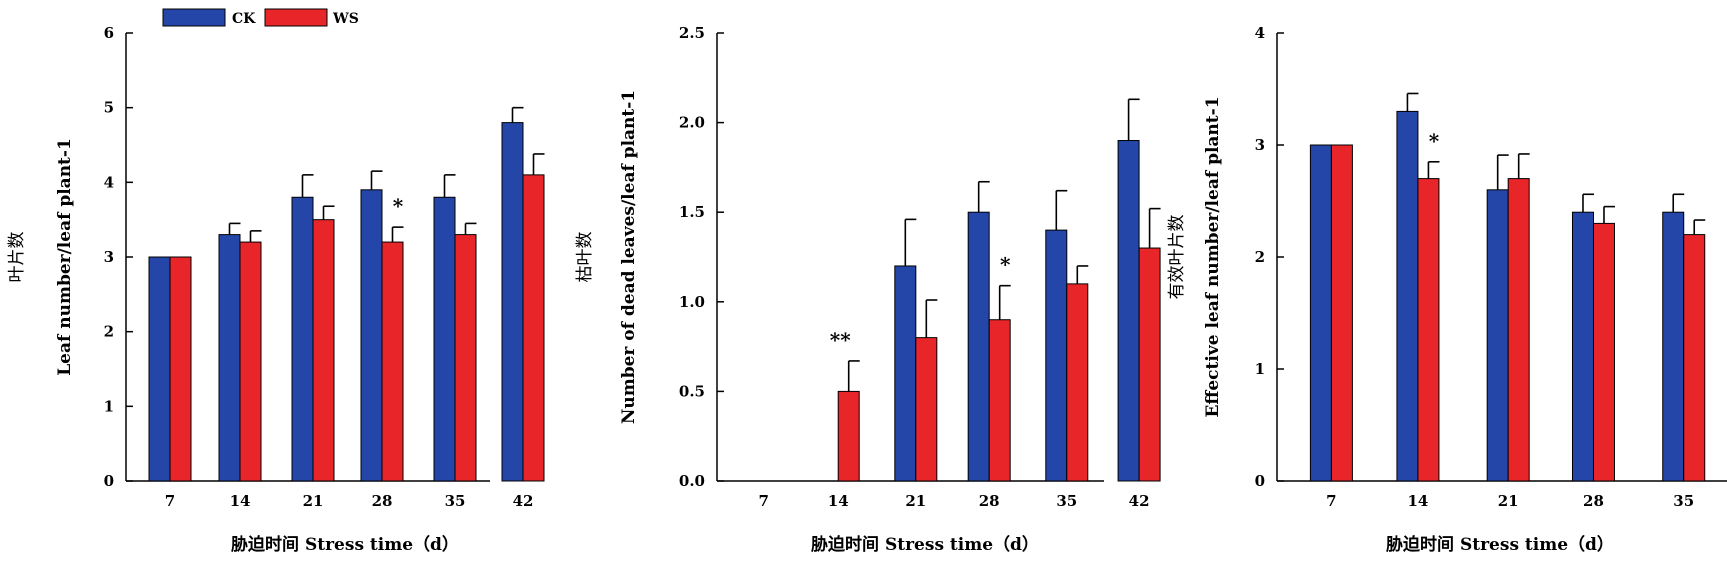  Describe the element at coordinates (692, 123) in the screenshot. I see `y-tick-label: 2.0` at that location.